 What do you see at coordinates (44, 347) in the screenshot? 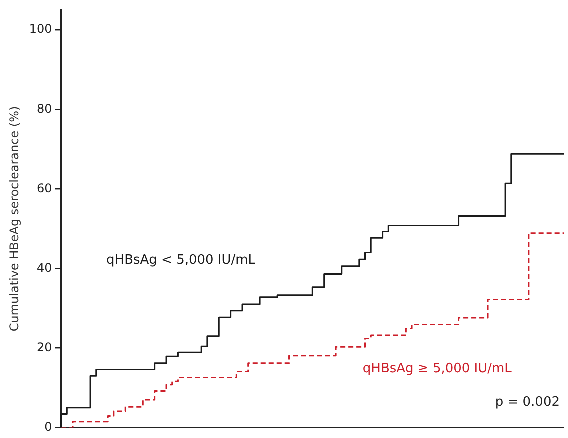
I see `y-tick-label: 20` at bounding box center [44, 347].